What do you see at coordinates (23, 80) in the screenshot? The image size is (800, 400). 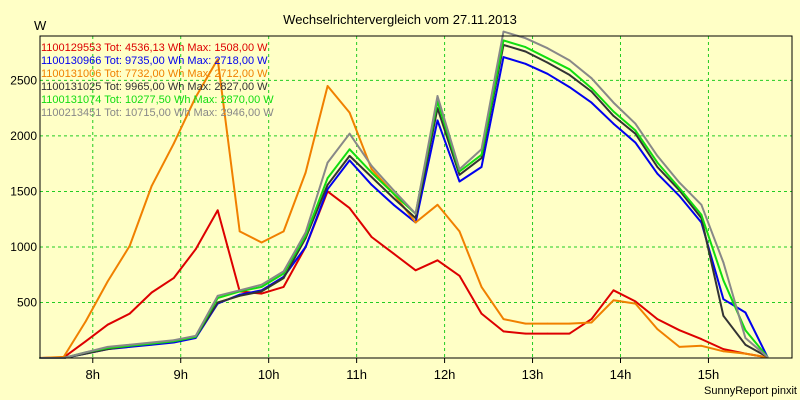 I see `y-tick-label: 2500` at bounding box center [23, 80].